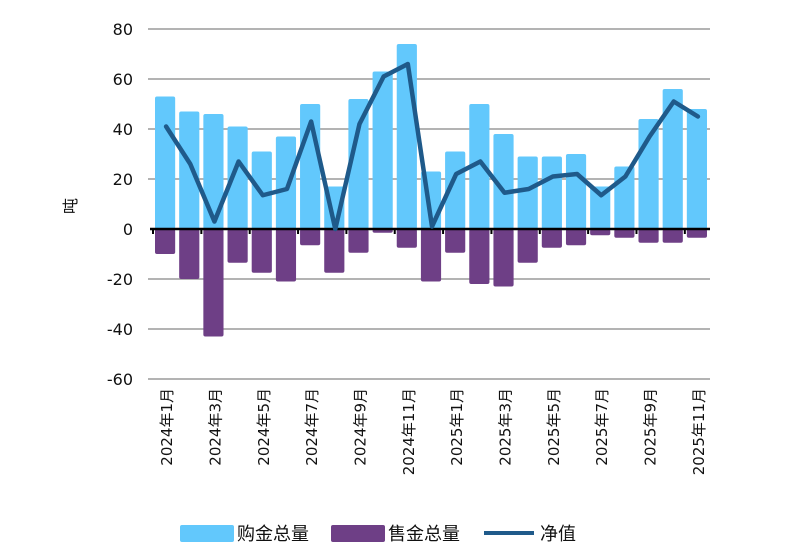 The width and height of the screenshot is (790, 556). What do you see at coordinates (431, 283) in the screenshot?
I see `sell-series` at bounding box center [431, 283].